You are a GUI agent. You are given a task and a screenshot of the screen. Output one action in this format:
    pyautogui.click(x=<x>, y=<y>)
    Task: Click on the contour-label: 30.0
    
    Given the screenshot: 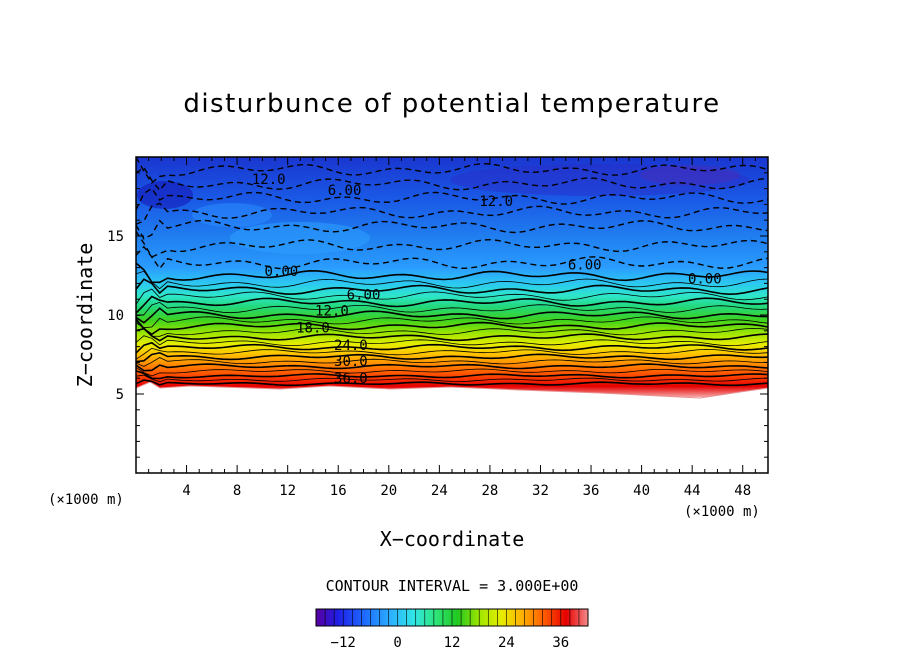 What is the action you would take?
    pyautogui.click(x=351, y=362)
    